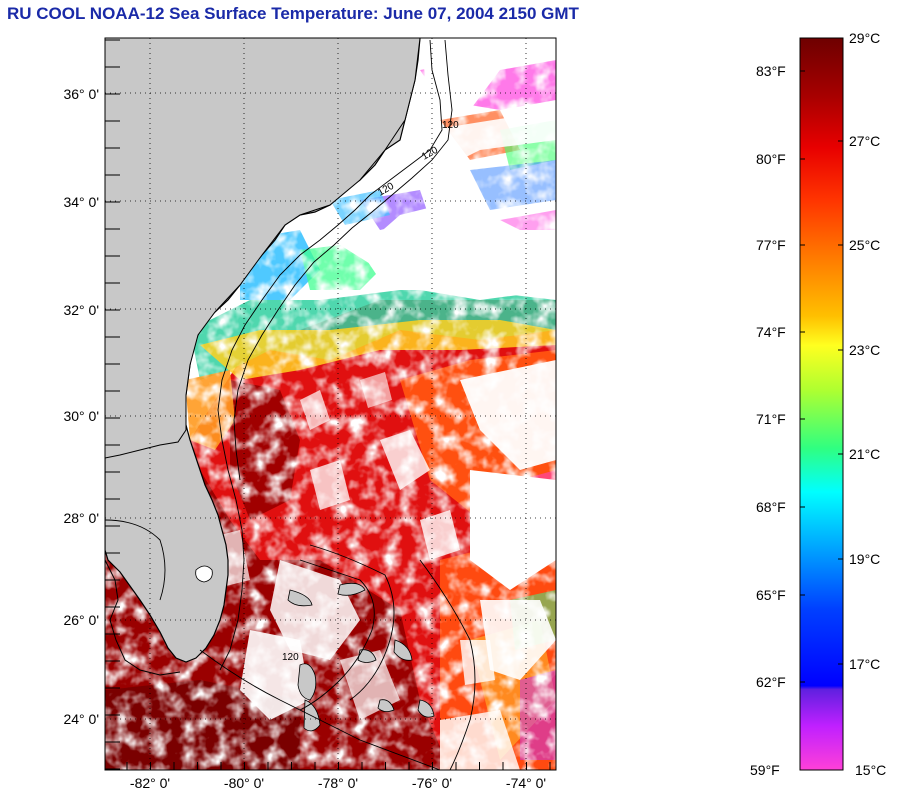 This screenshot has height=793, width=897. I want to click on lat-label-24: 24° 0', so click(81, 719).